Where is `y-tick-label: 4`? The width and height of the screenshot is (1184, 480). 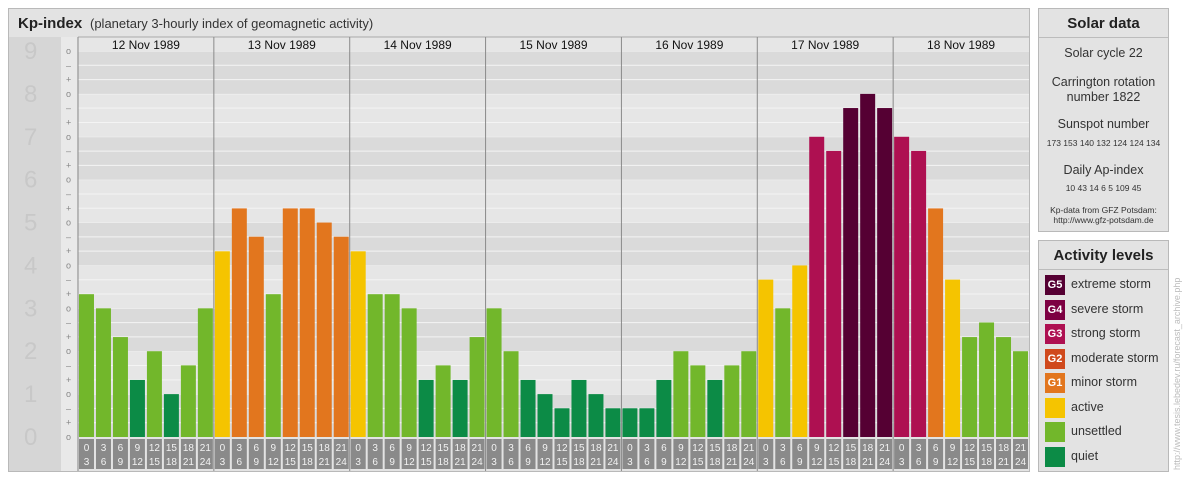 y-tick-label: 4 is located at coordinates (30, 265).